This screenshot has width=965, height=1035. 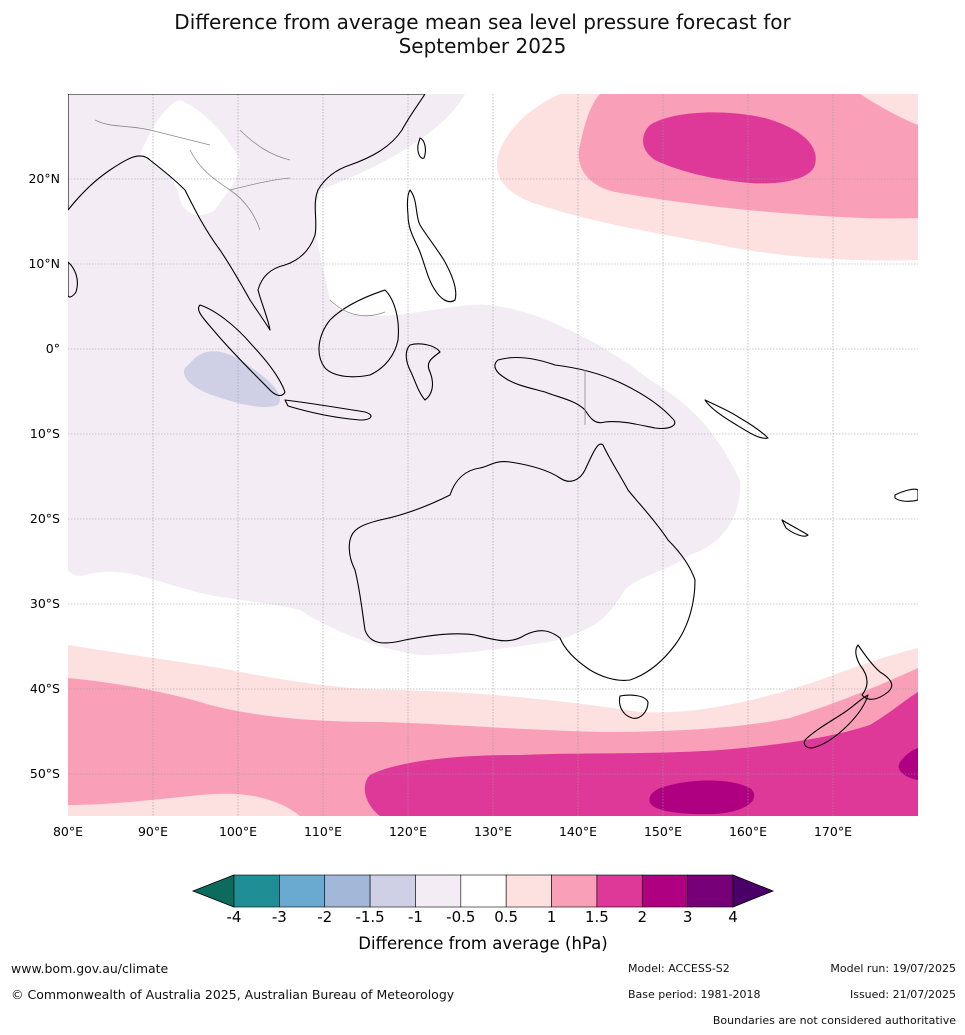 What do you see at coordinates (663, 831) in the screenshot?
I see `lon-label-150e: 150°E` at bounding box center [663, 831].